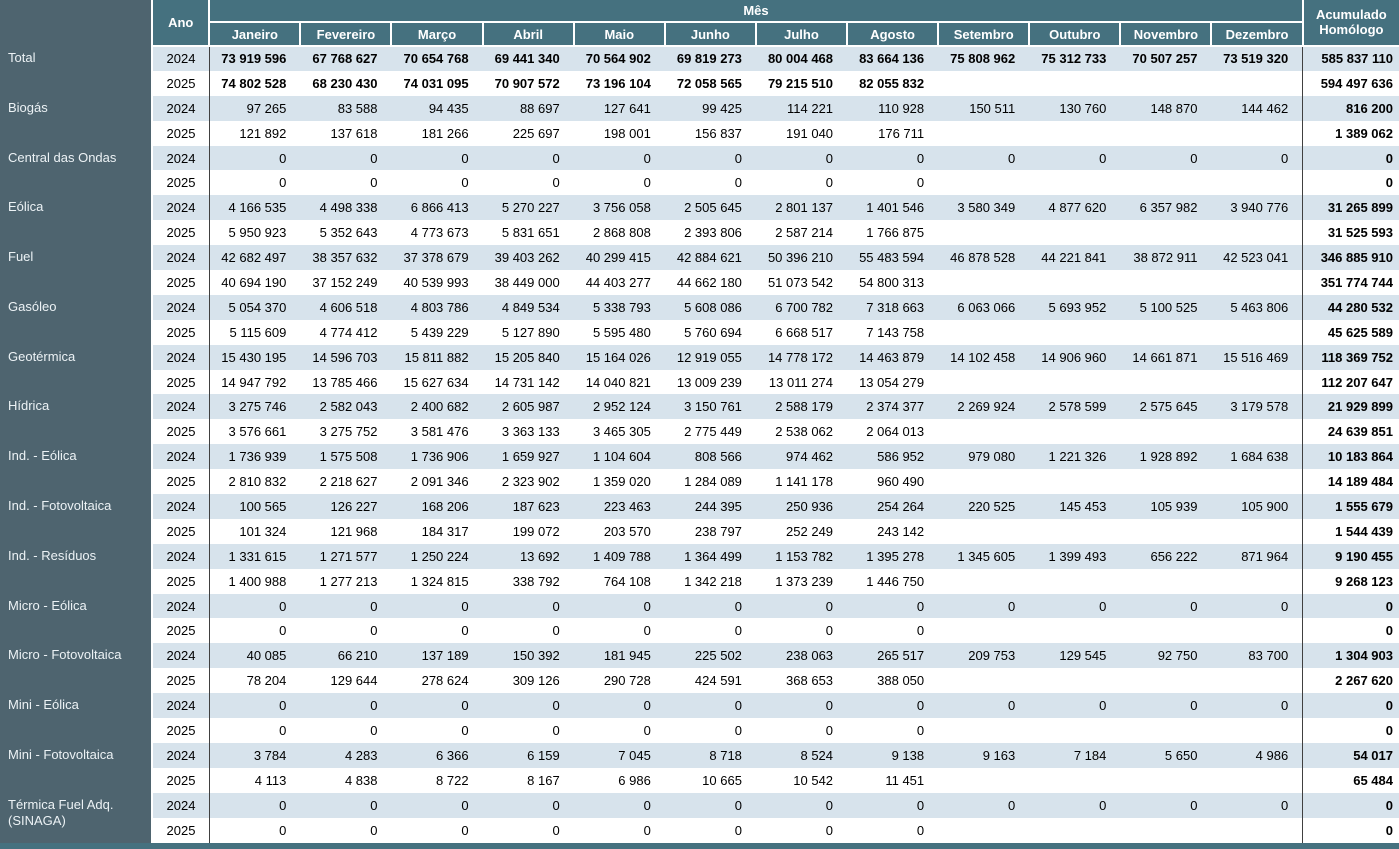  I want to click on month-value-cell: 586 952, so click(893, 457).